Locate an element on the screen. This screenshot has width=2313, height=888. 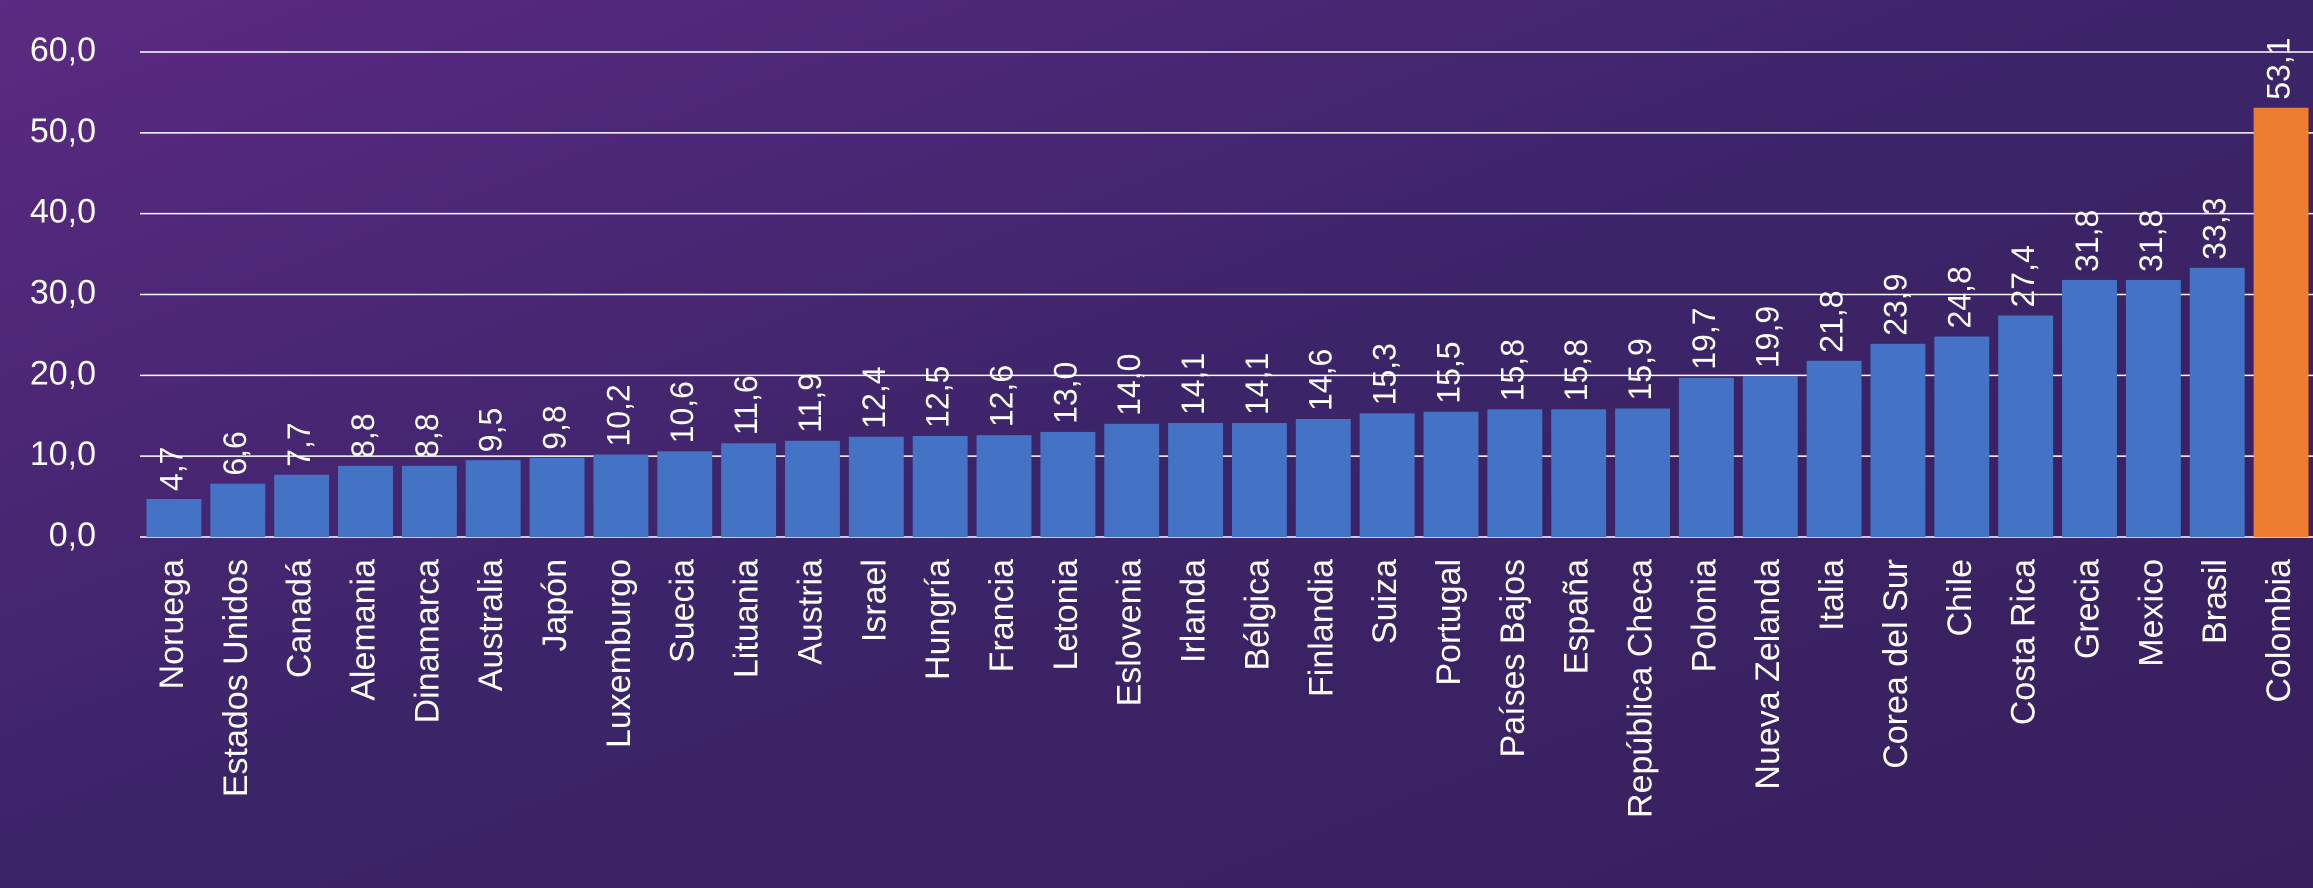
x-tick-label: Canadá is located at coordinates (300, 618).